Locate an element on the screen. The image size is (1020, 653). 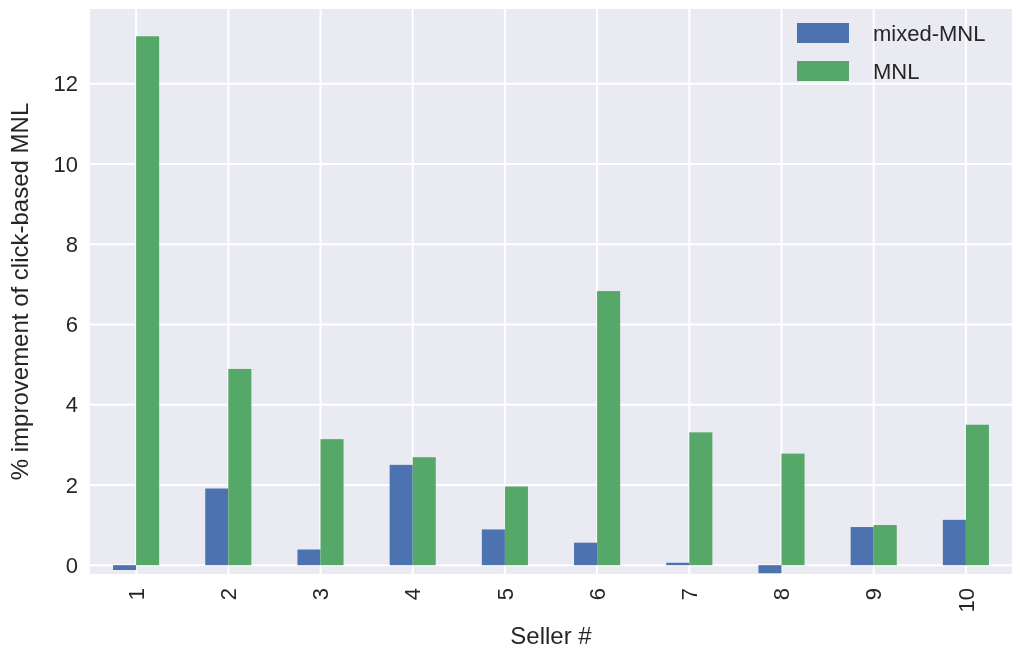
x-tick-label: 5 is located at coordinates (505, 594).